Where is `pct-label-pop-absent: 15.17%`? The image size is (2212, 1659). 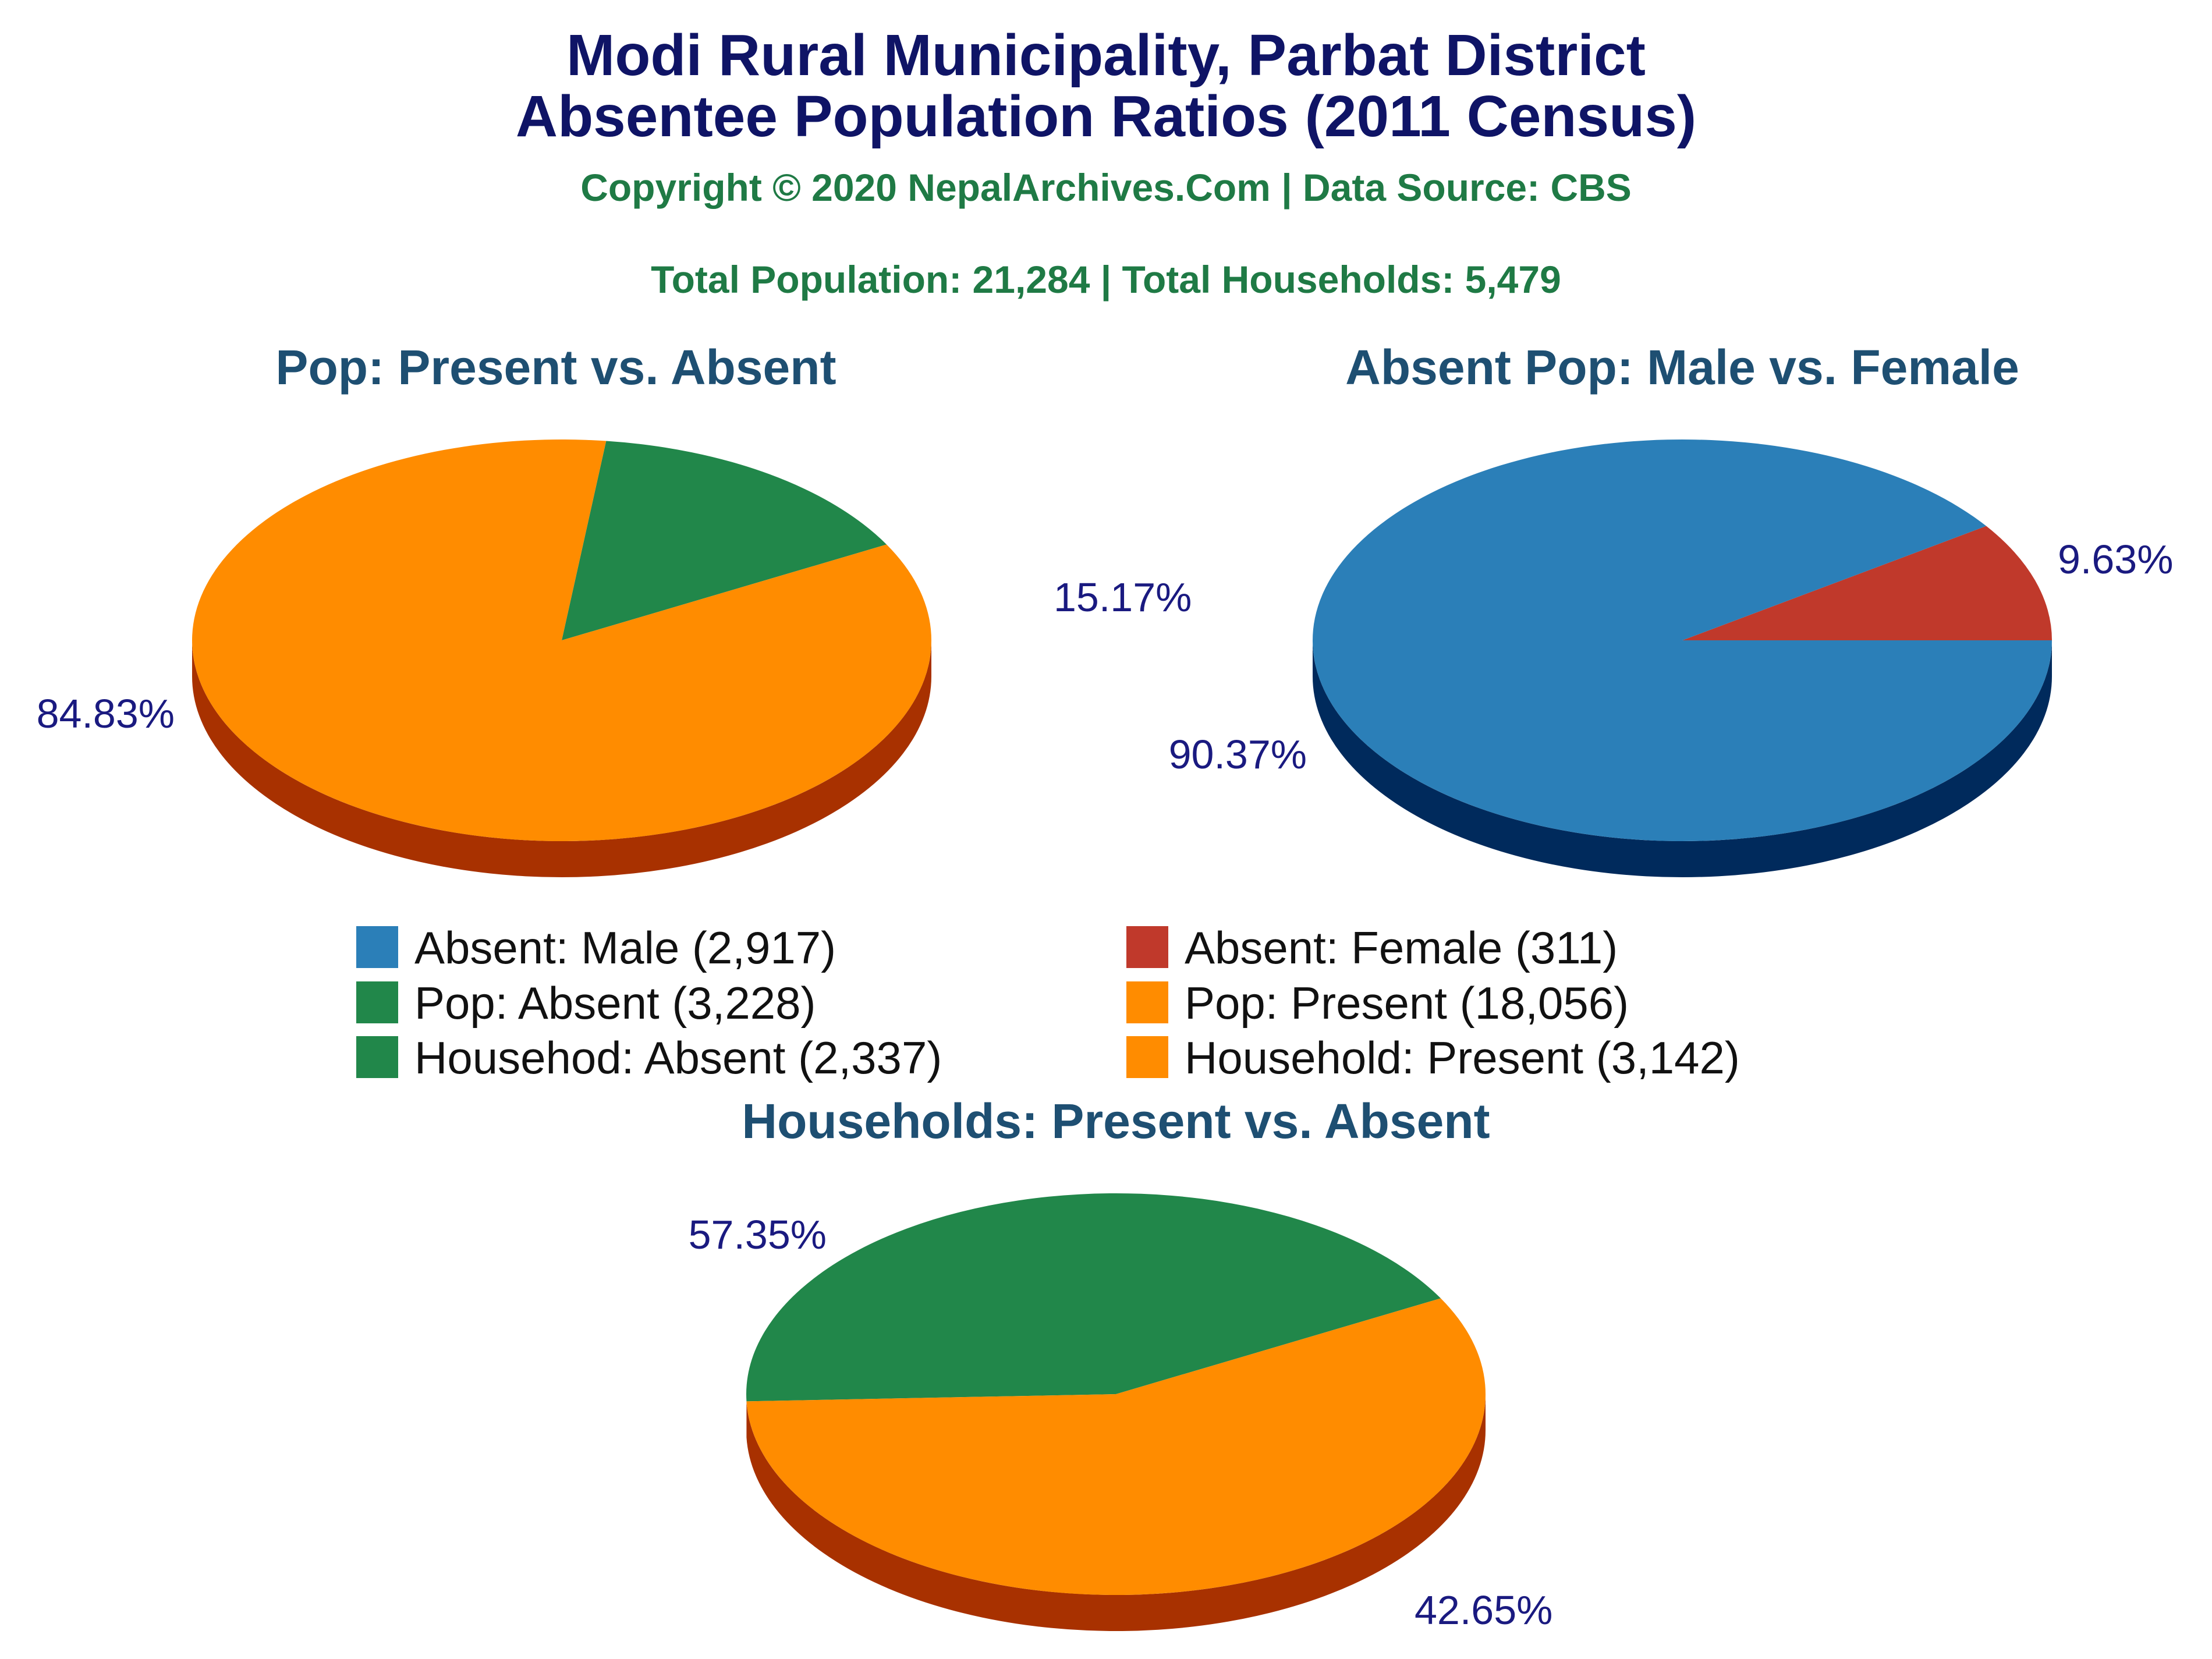 pct-label-pop-absent: 15.17% is located at coordinates (1123, 598).